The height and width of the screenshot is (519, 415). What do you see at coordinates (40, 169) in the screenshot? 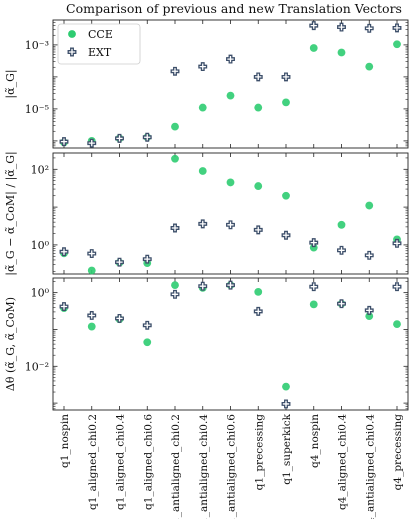
I see `y-tick-label: 10²` at bounding box center [40, 169].